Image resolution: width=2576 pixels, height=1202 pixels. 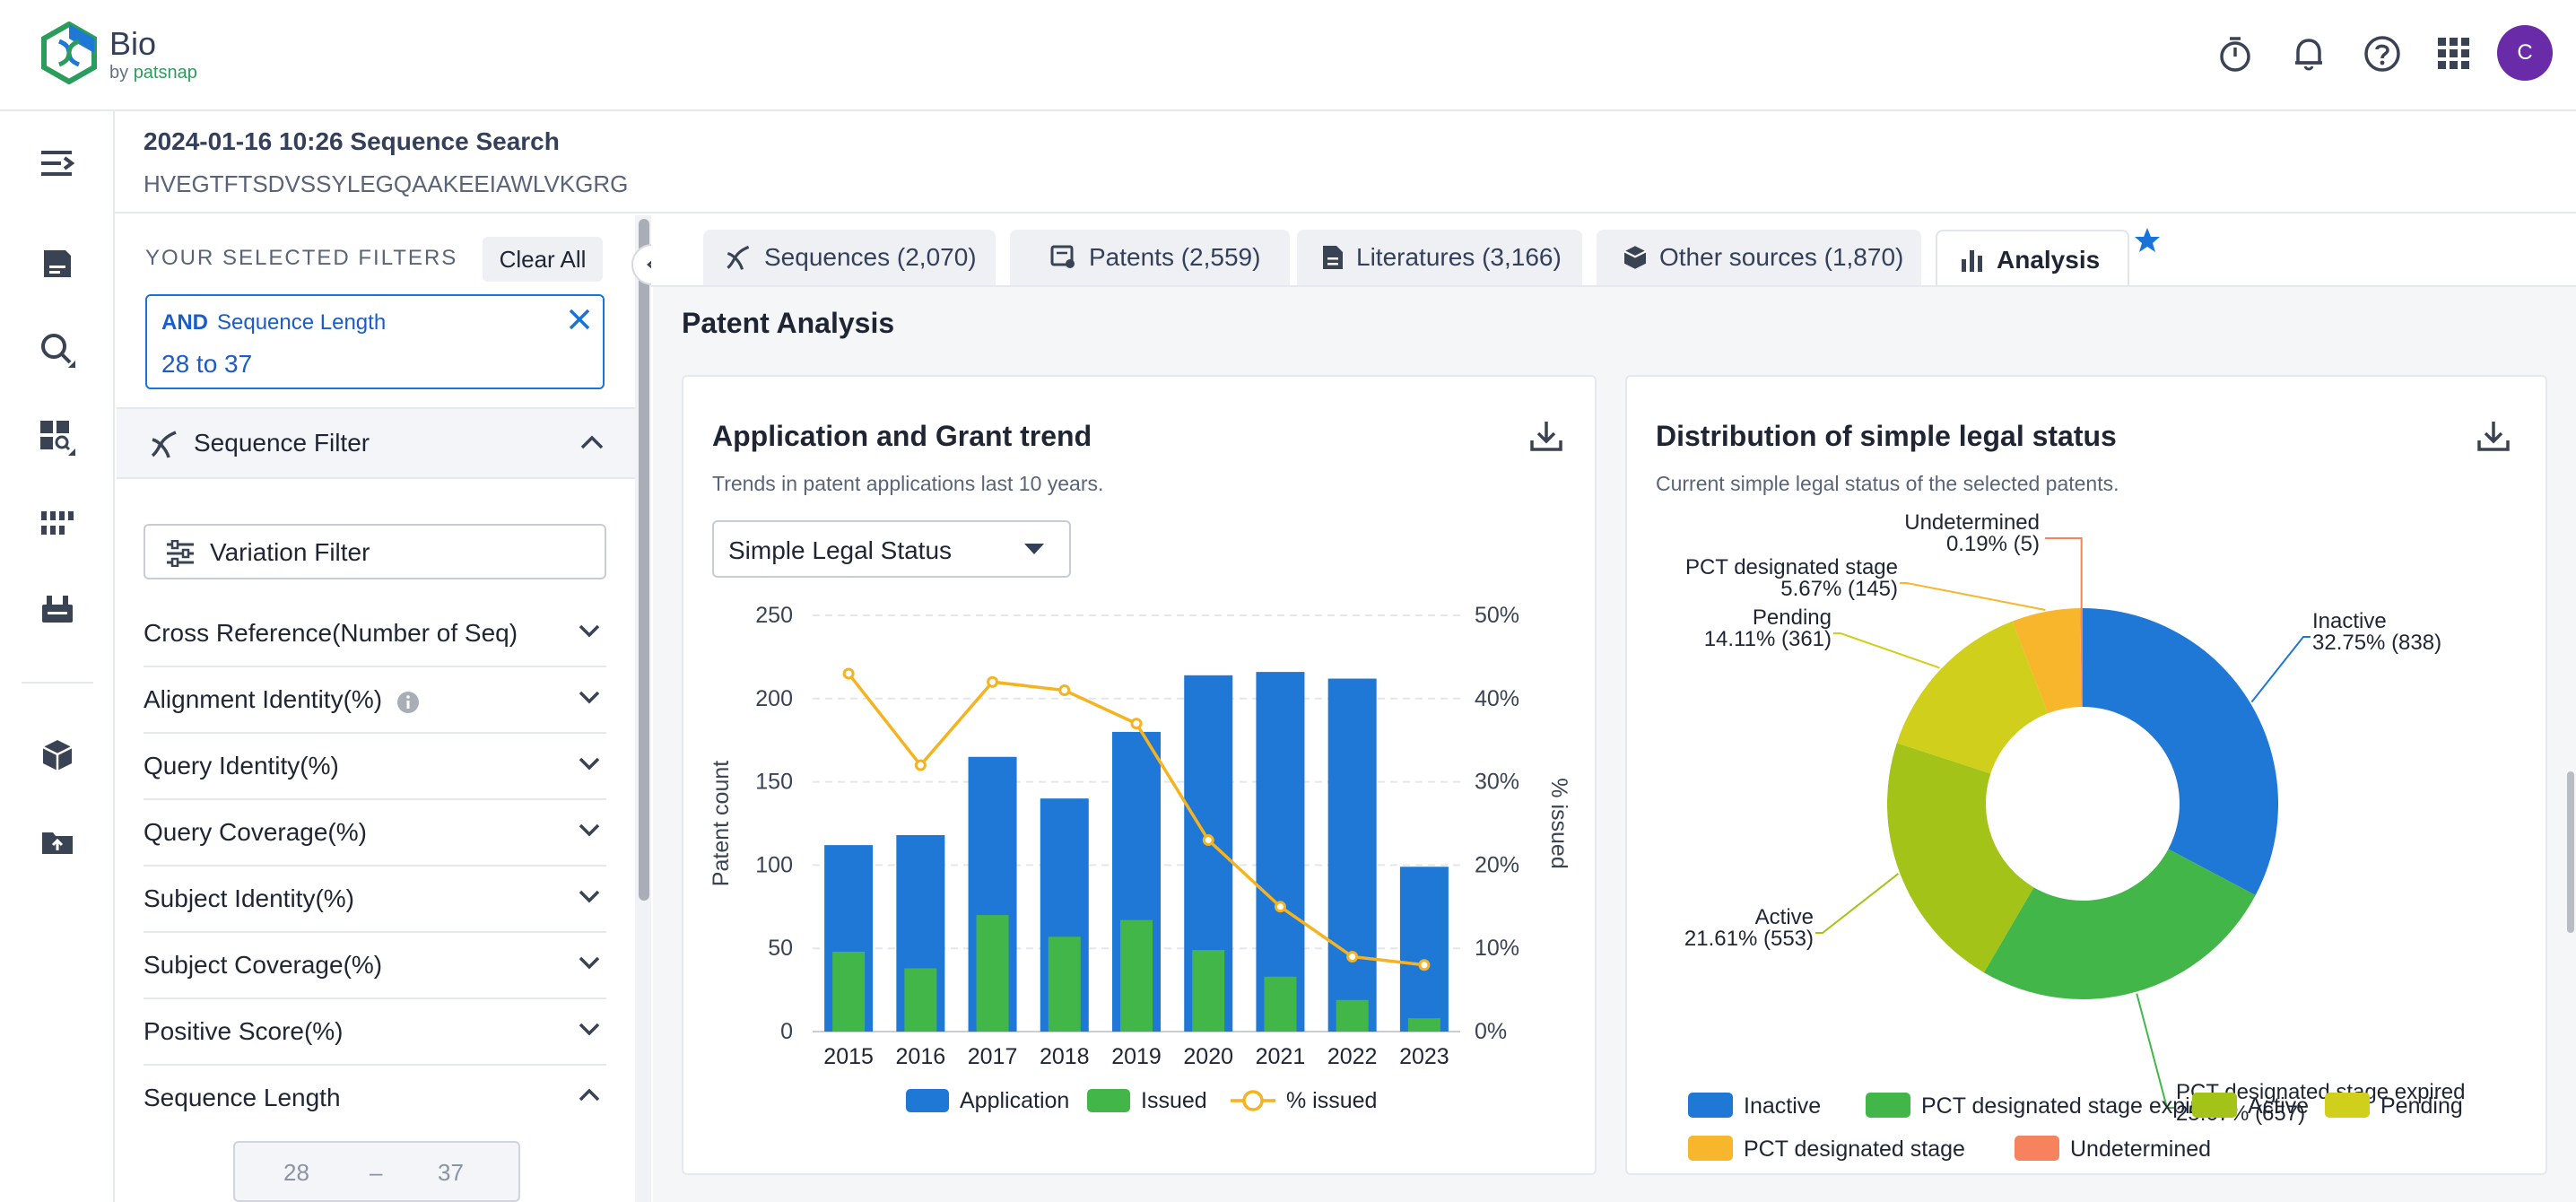 What do you see at coordinates (1497, 782) in the screenshot?
I see `y-right-tick-label: 30%` at bounding box center [1497, 782].